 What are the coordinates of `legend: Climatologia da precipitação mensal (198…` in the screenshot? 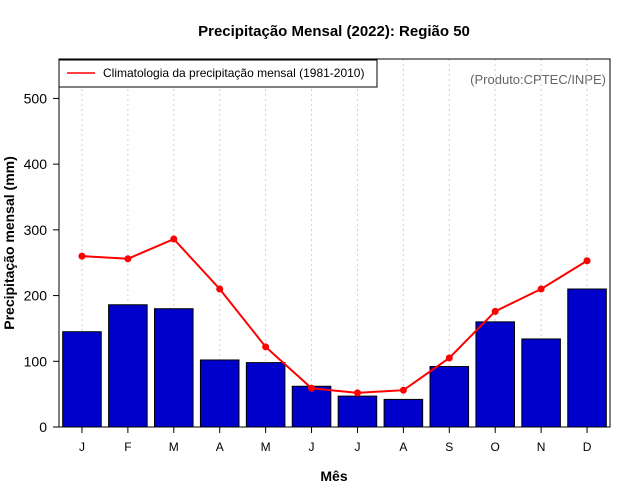 It's located at (218, 73).